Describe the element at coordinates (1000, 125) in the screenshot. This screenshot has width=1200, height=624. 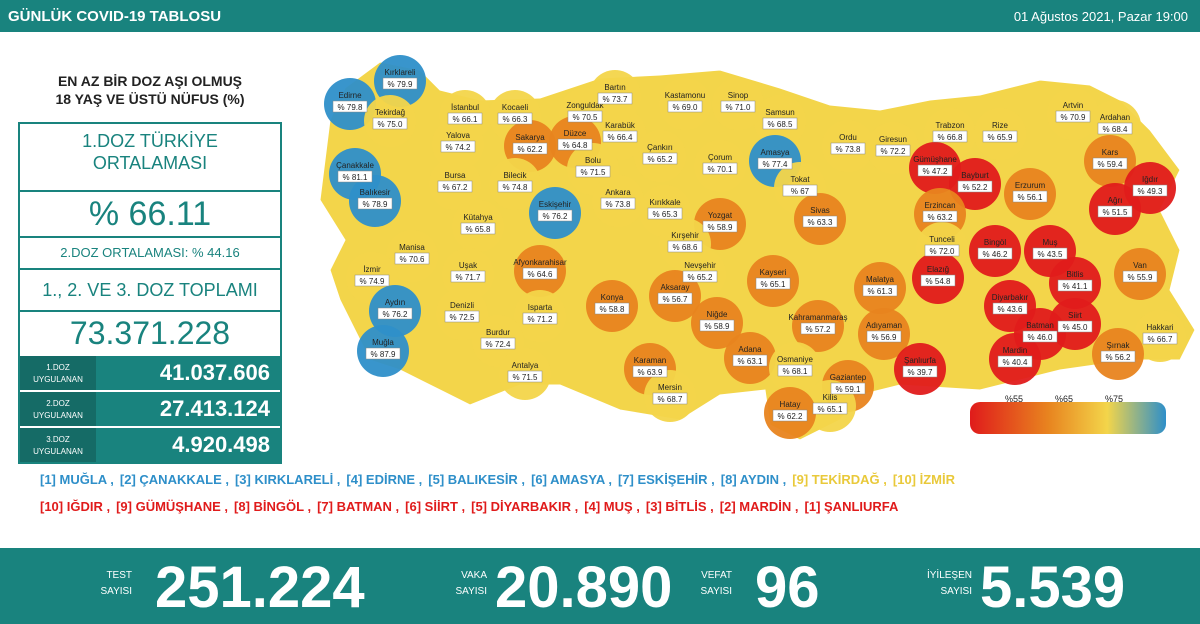
I see `province-name: Rize` at that location.